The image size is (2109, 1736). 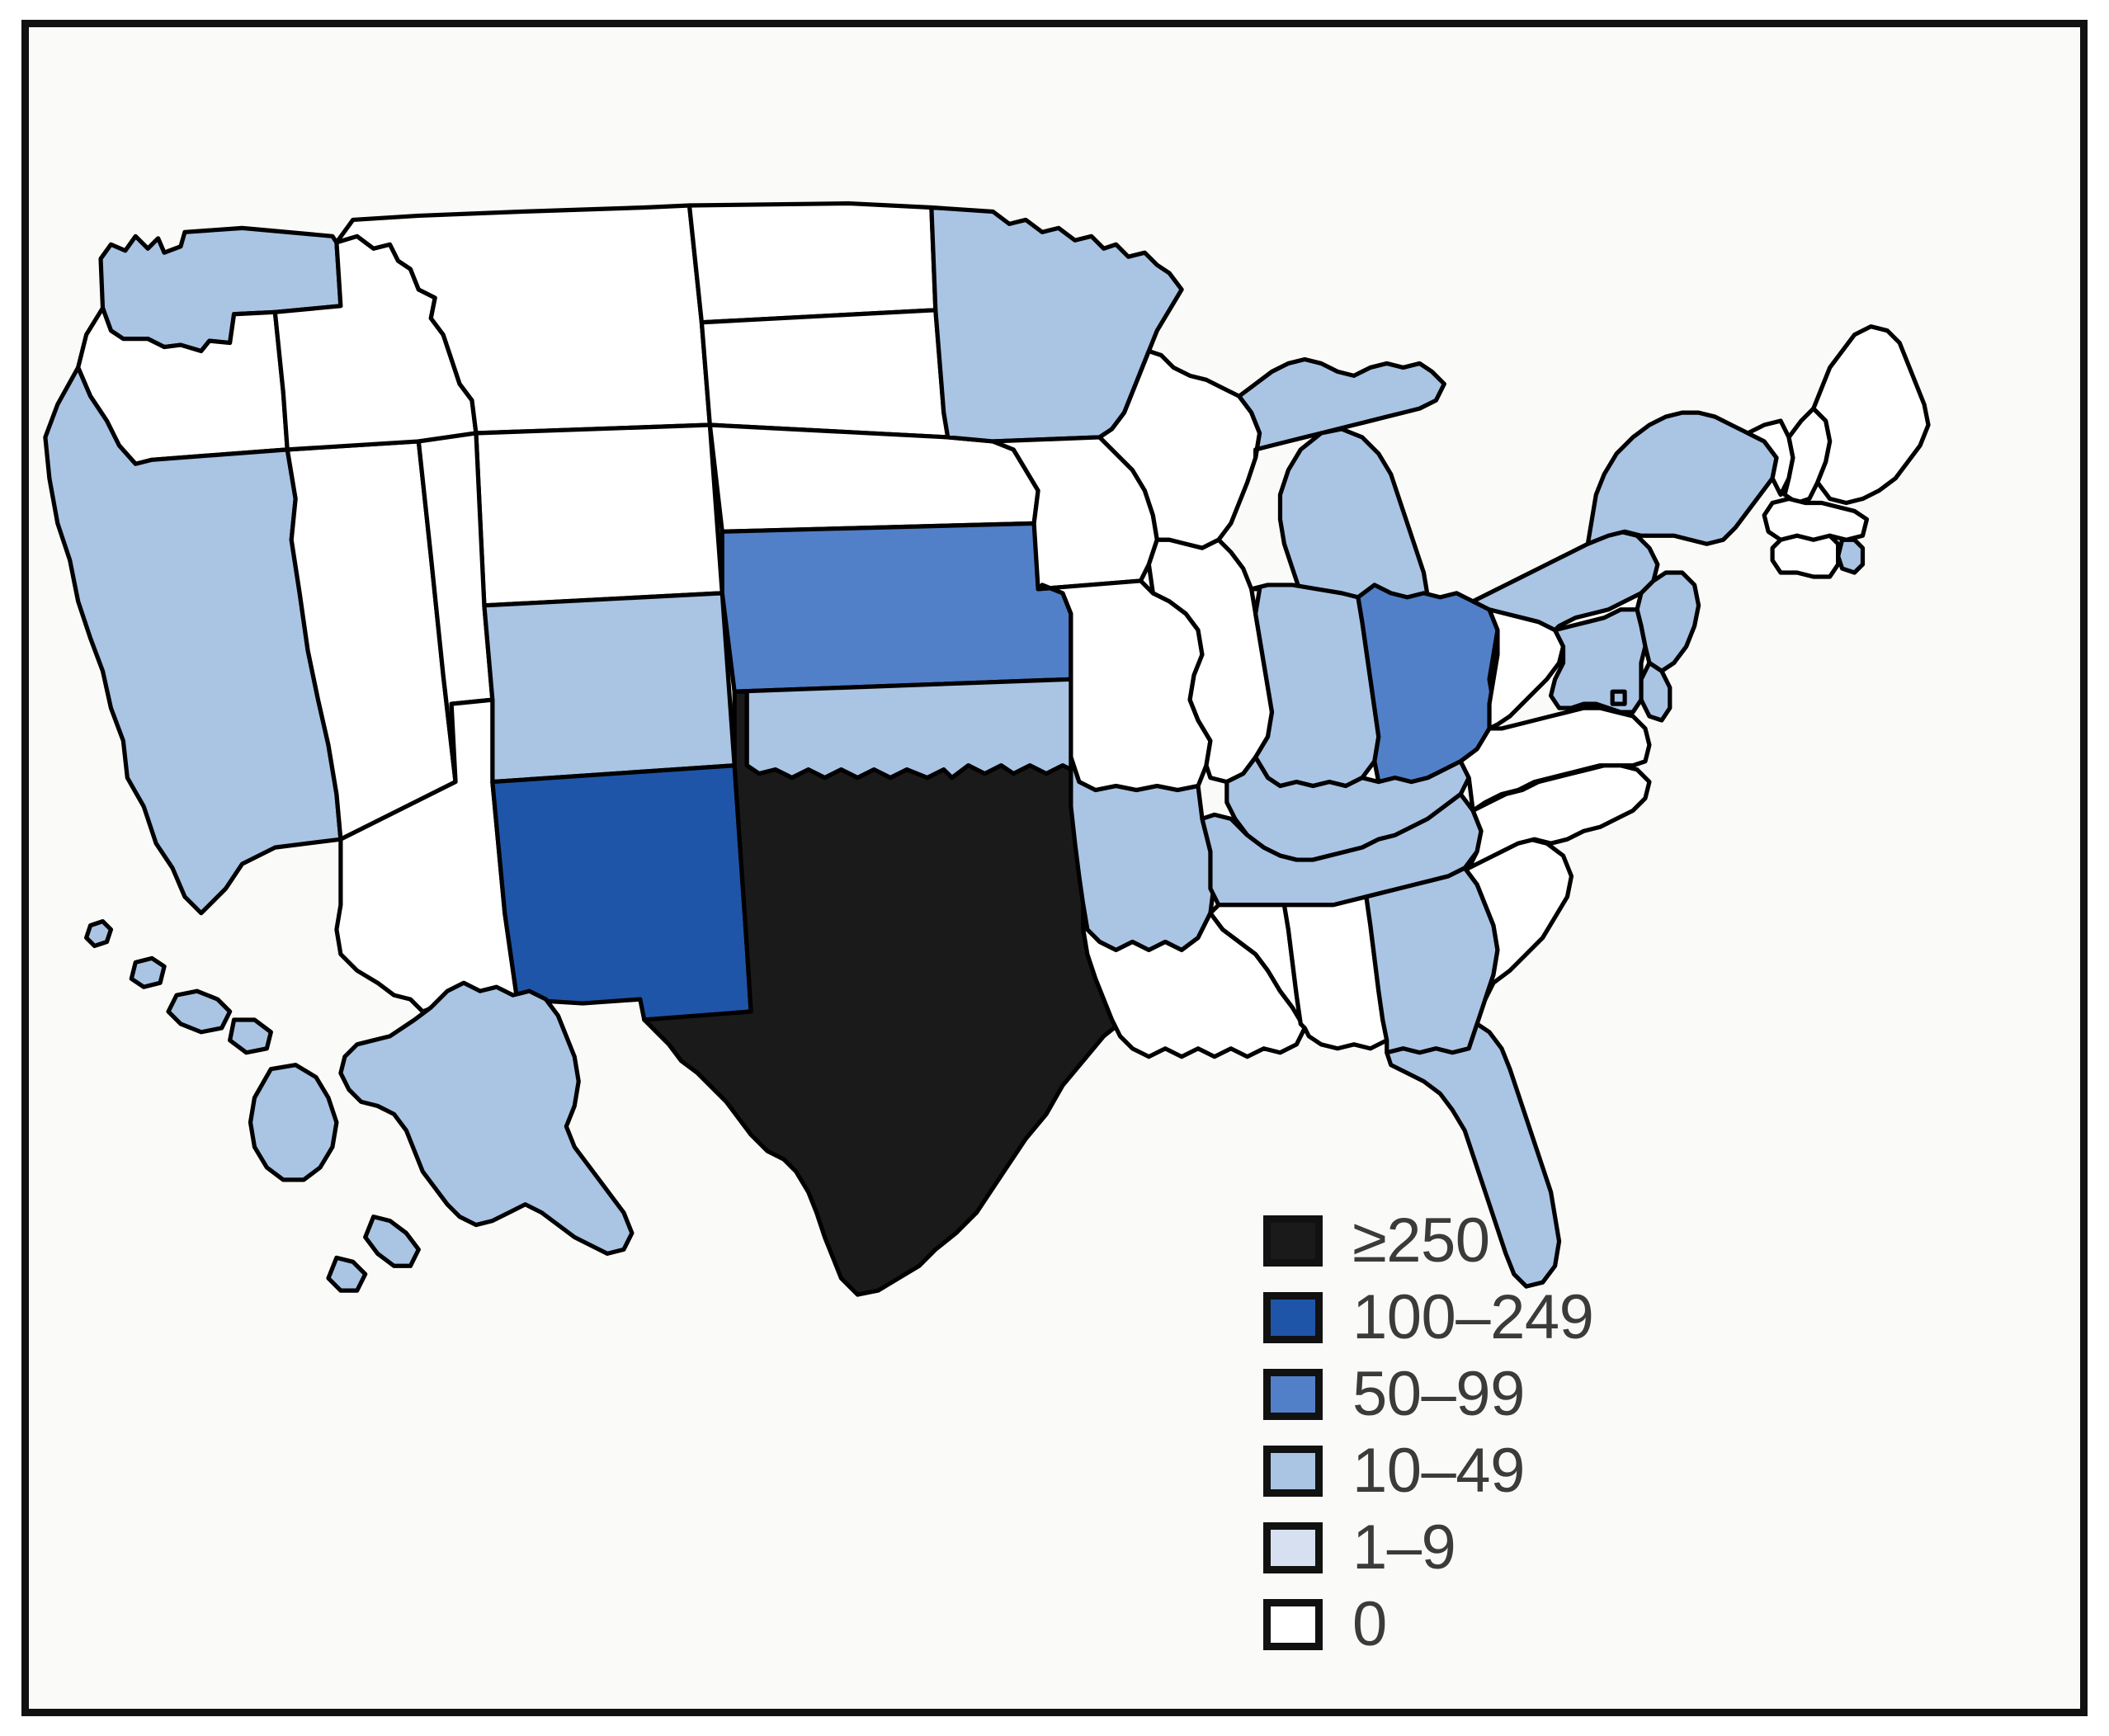 What do you see at coordinates (1438, 1394) in the screenshot?
I see `legend-label-2: 50–99` at bounding box center [1438, 1394].